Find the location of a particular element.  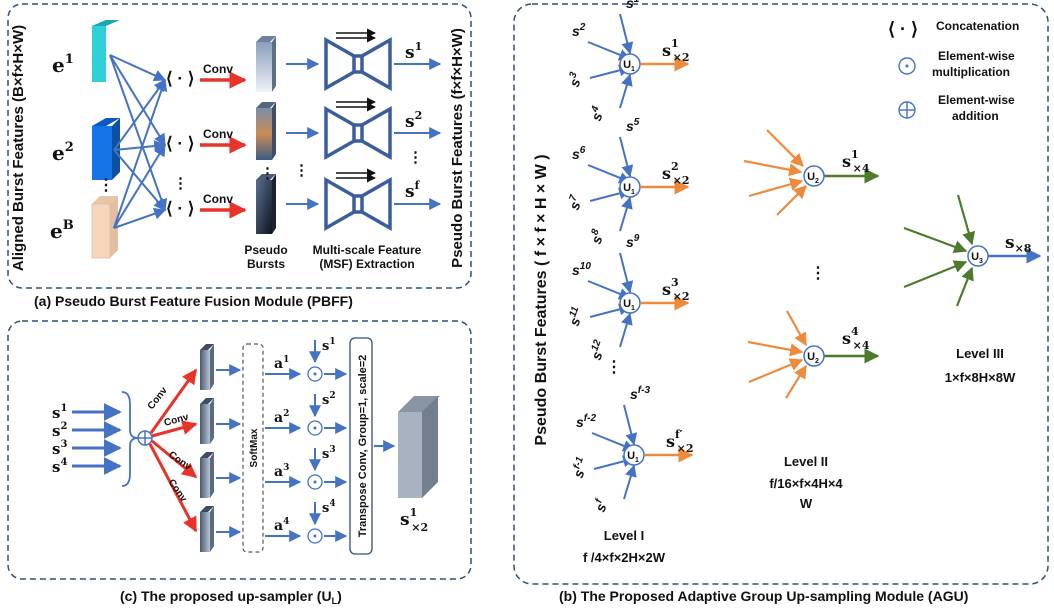

level1-input-label: s11 is located at coordinates (576, 316).